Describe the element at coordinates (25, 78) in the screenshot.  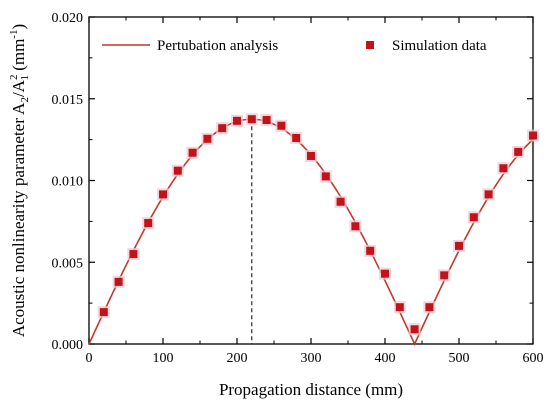
I see `y-axis-title-sub2: 1` at that location.